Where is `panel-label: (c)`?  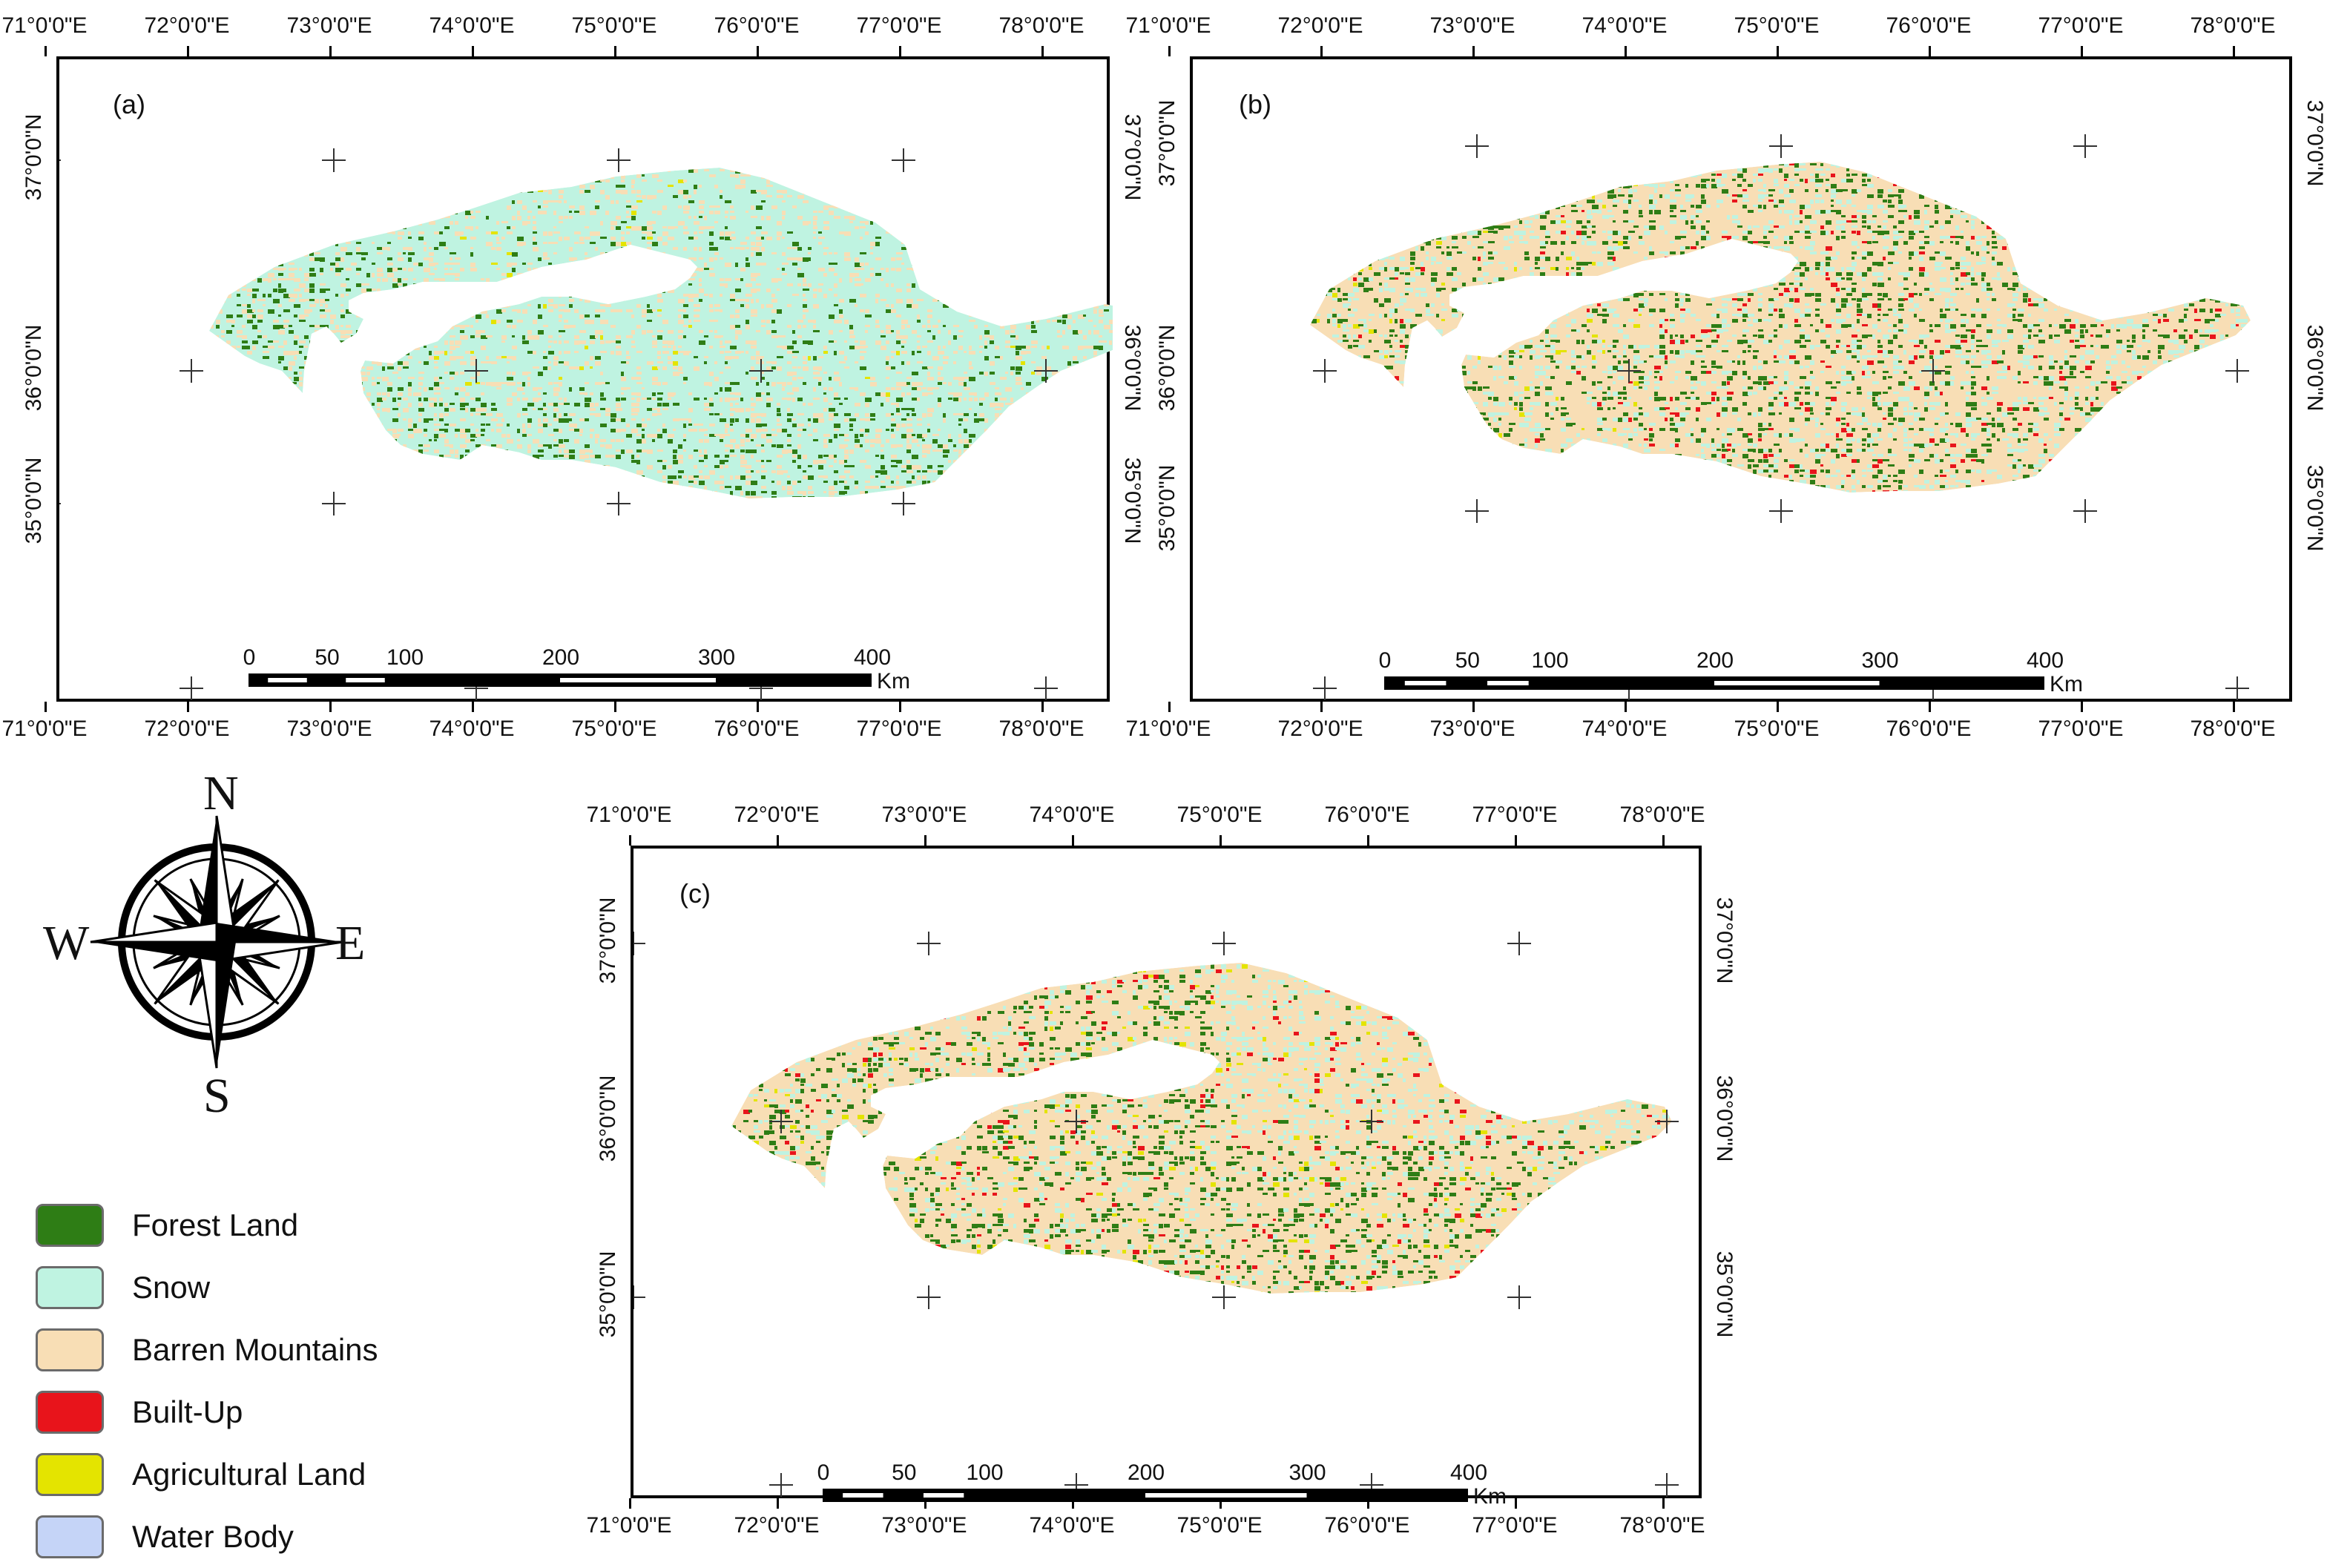 panel-label: (c) is located at coordinates (695, 894).